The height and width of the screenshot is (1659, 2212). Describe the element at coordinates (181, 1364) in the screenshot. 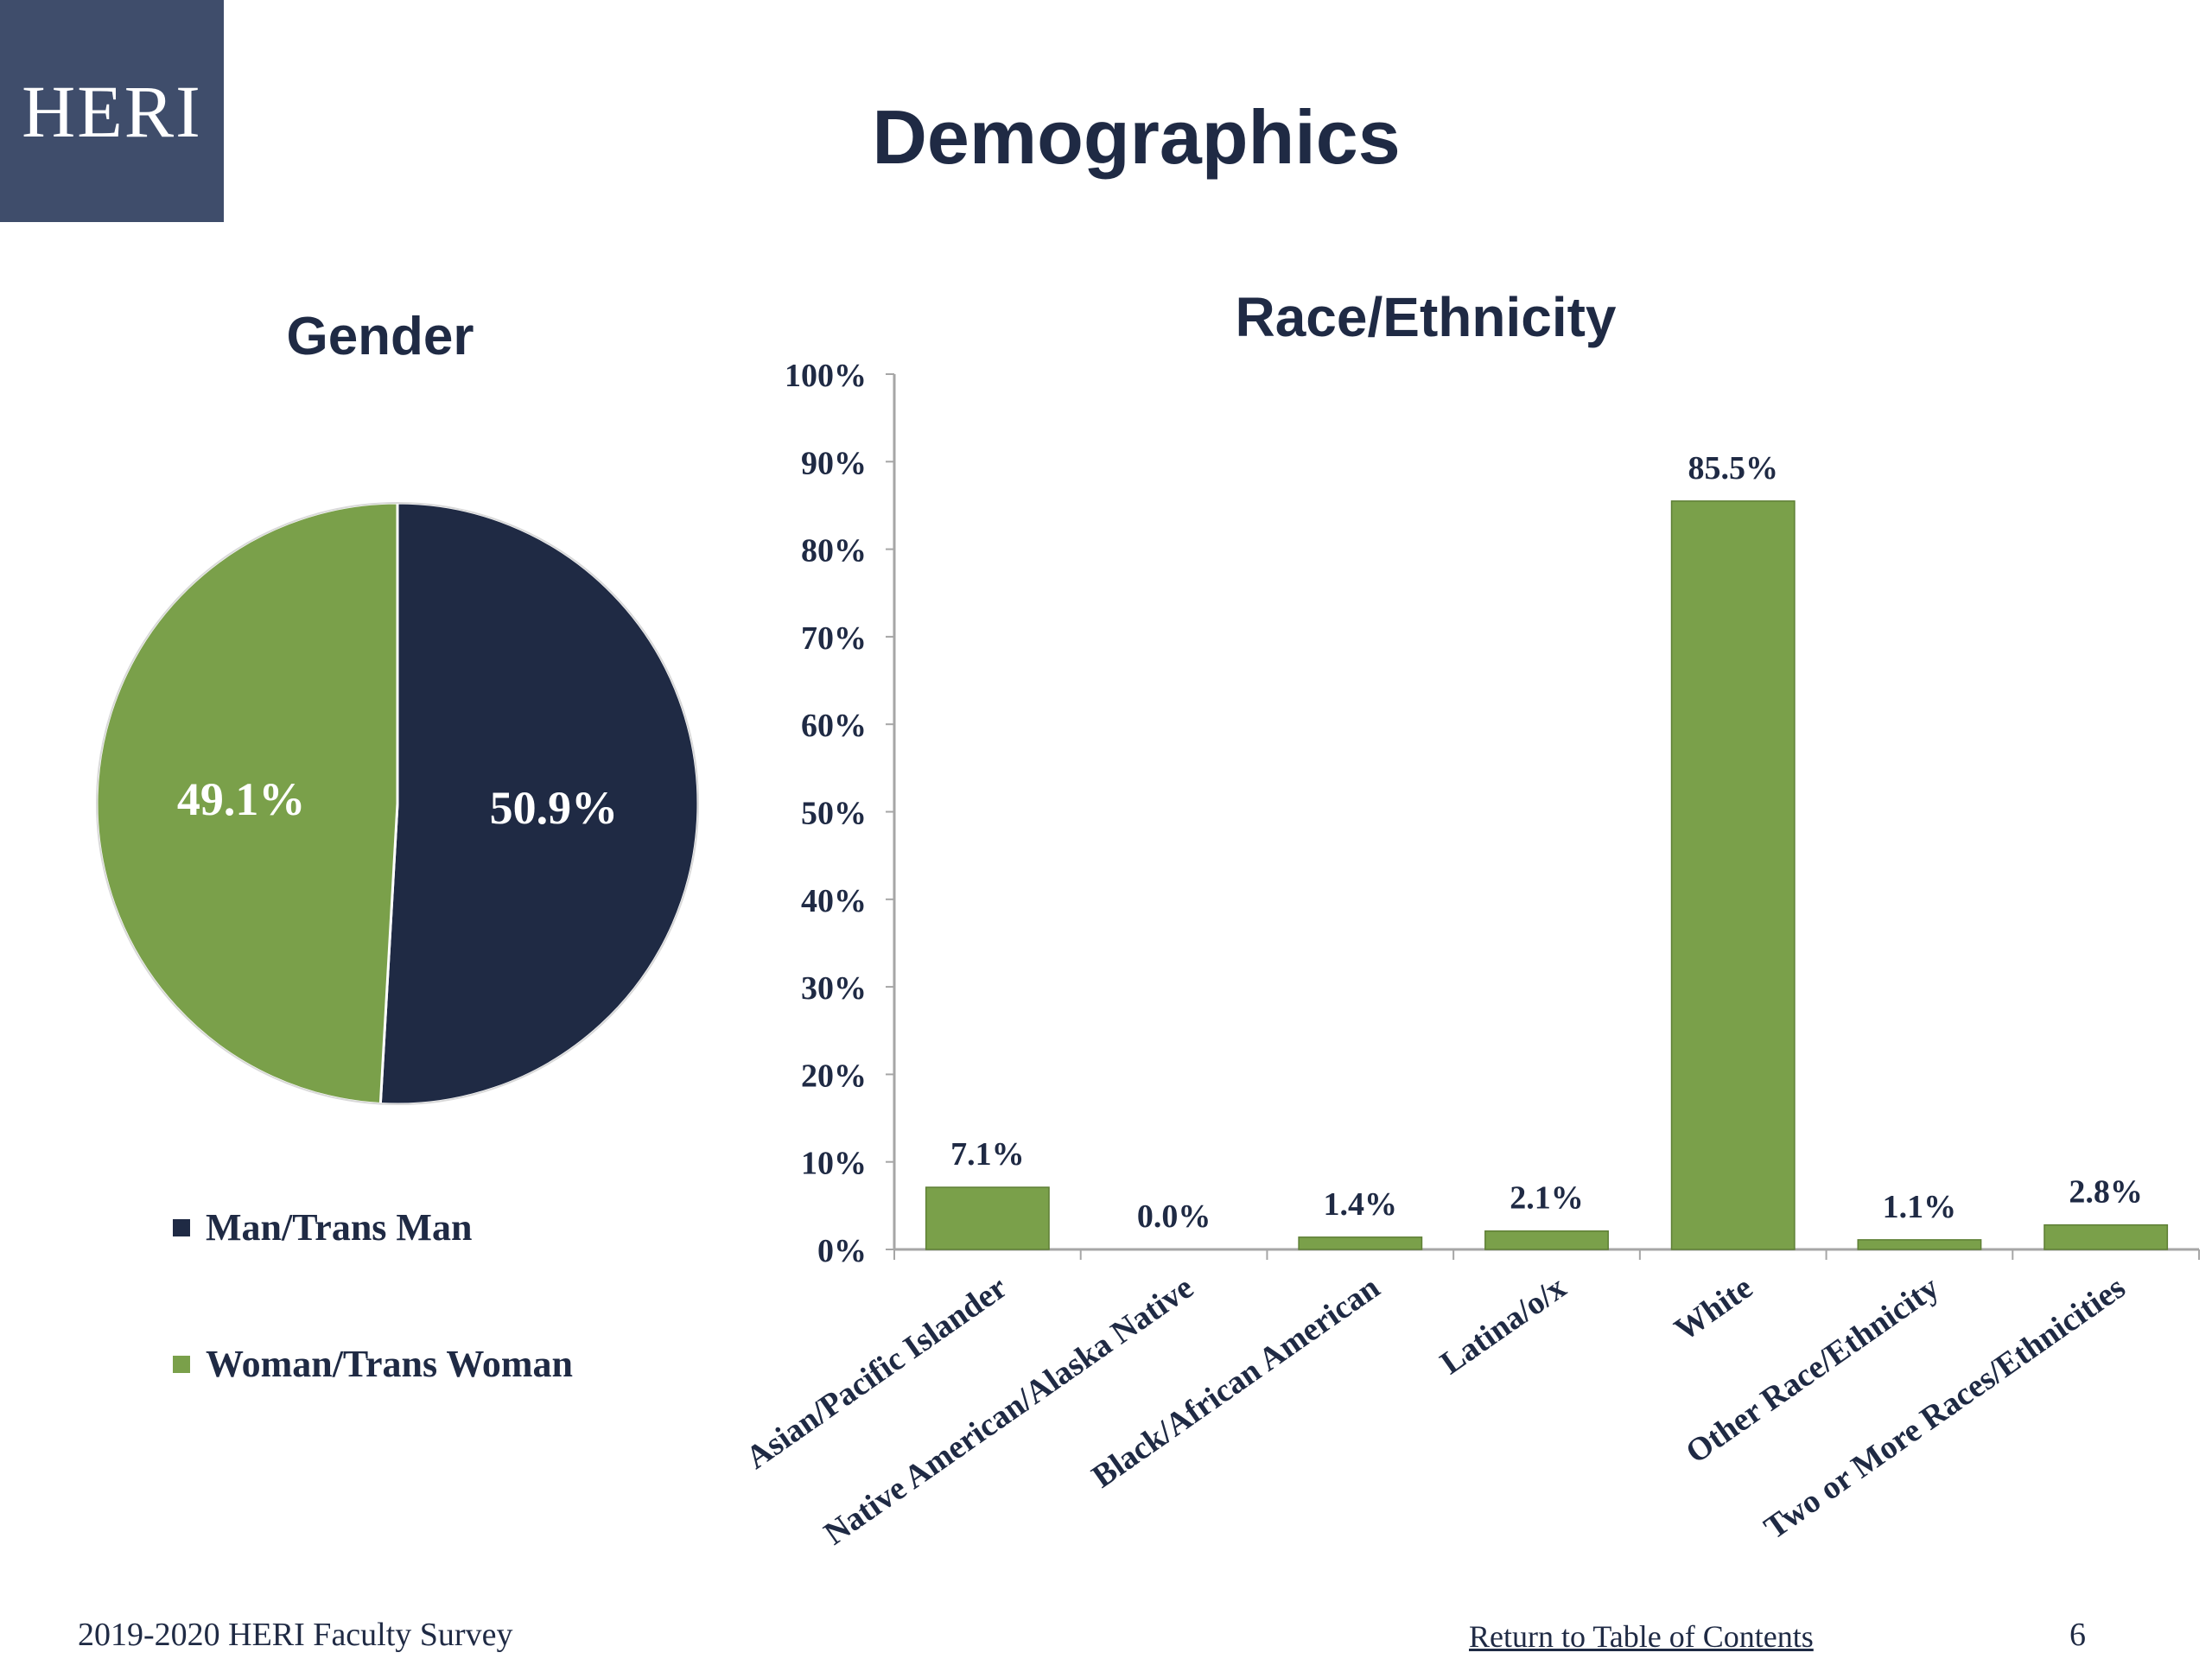

I see `legend-swatch-woman` at that location.